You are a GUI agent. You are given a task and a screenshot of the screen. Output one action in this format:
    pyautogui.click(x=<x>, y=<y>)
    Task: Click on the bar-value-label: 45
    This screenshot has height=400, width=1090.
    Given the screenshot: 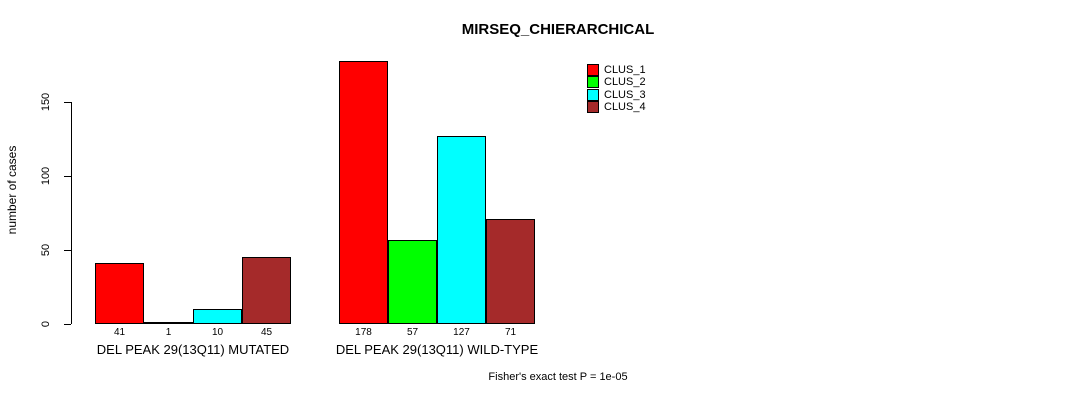 What is the action you would take?
    pyautogui.click(x=266, y=332)
    